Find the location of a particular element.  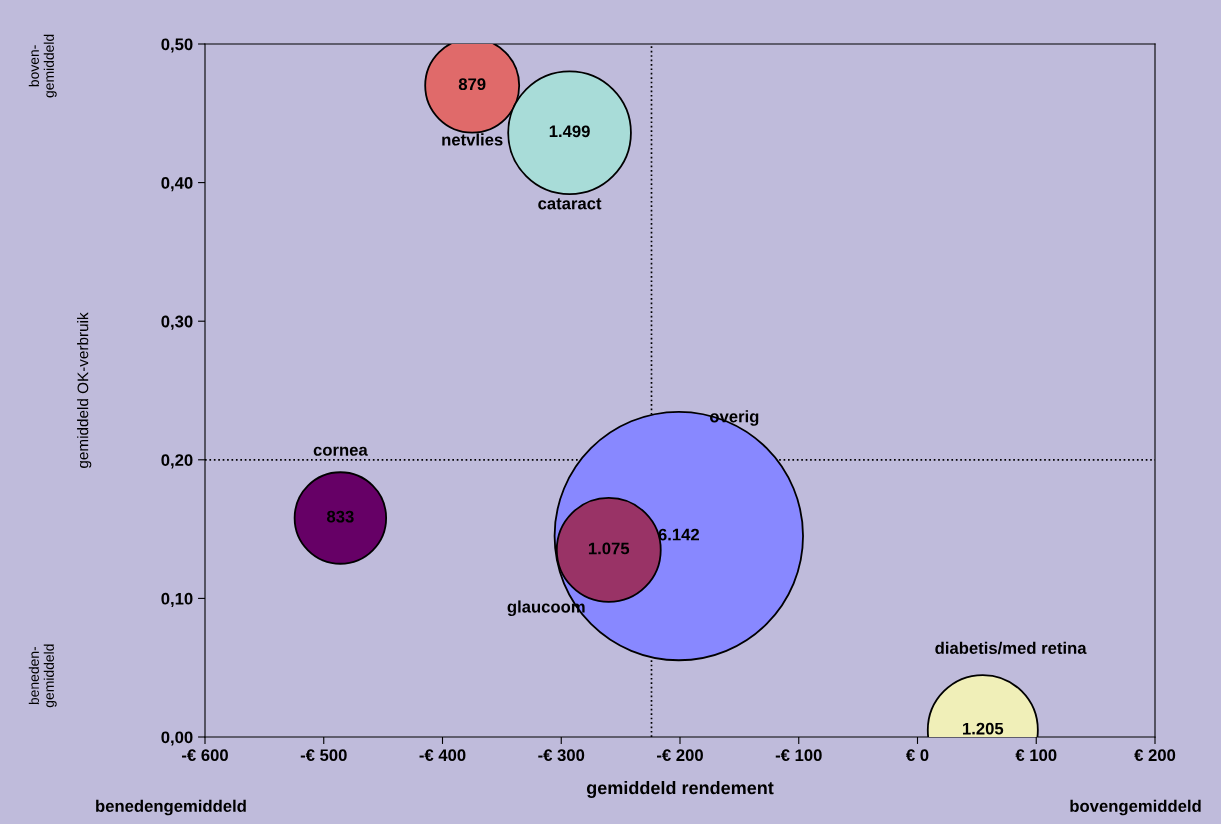

y-tick-label: 0,40 is located at coordinates (177, 184).